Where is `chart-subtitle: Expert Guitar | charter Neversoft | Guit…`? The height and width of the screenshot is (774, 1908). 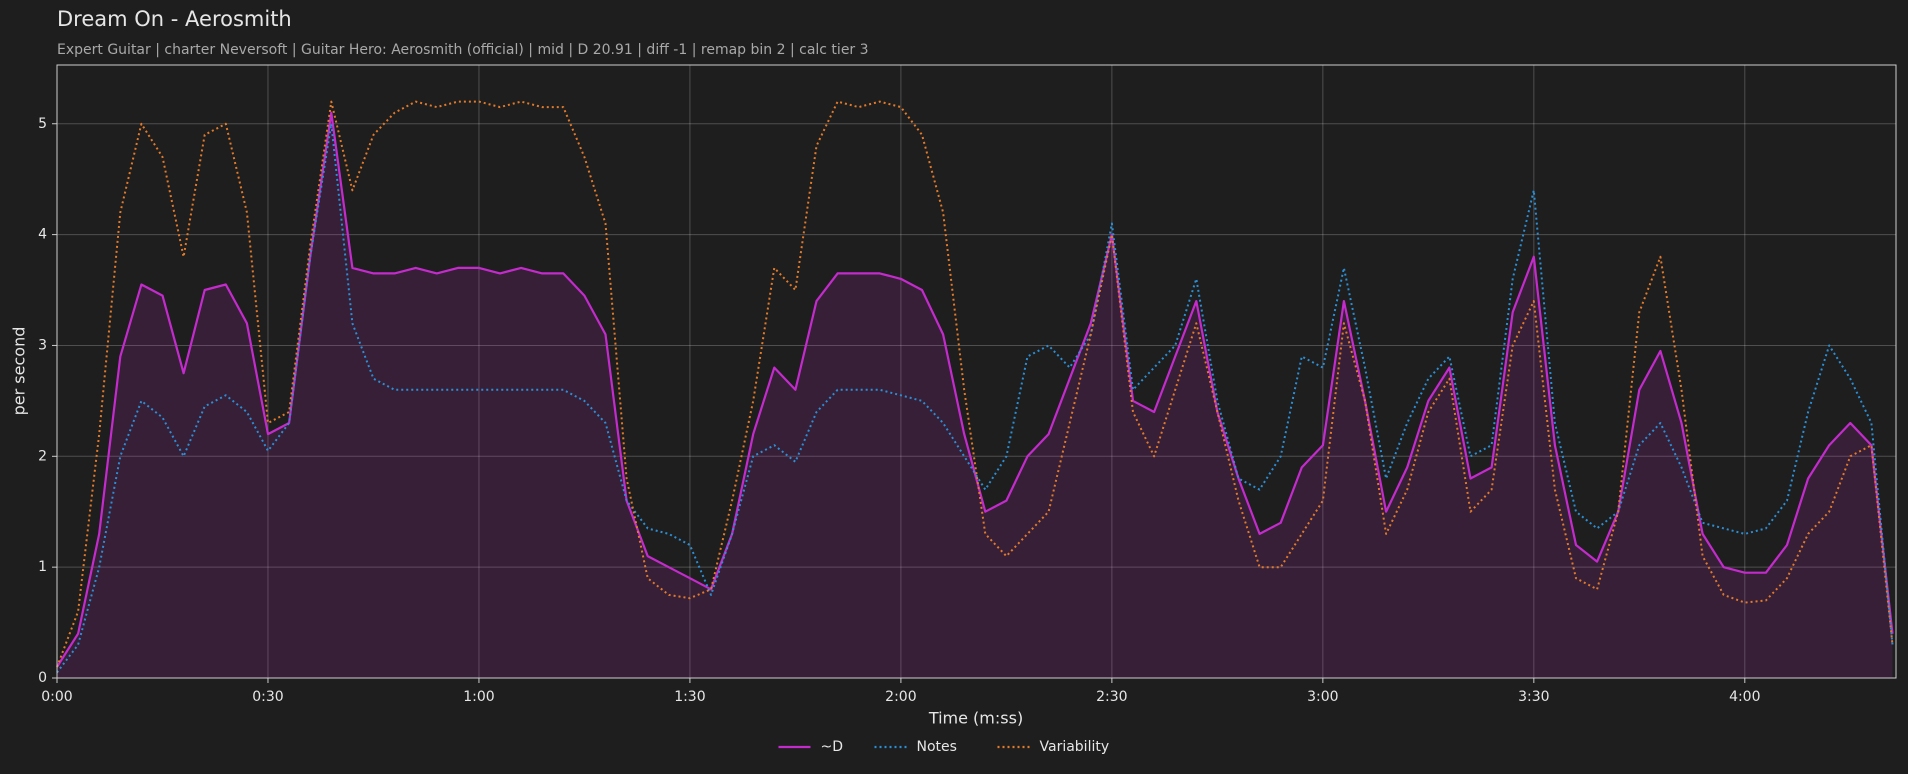
chart-subtitle: Expert Guitar | charter Neversoft | Guit… is located at coordinates (463, 50).